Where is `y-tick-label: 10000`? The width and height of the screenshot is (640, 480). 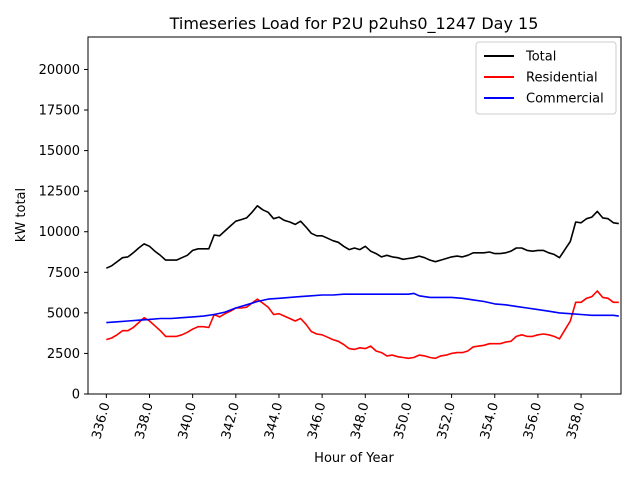
y-tick-label: 10000 is located at coordinates (59, 232).